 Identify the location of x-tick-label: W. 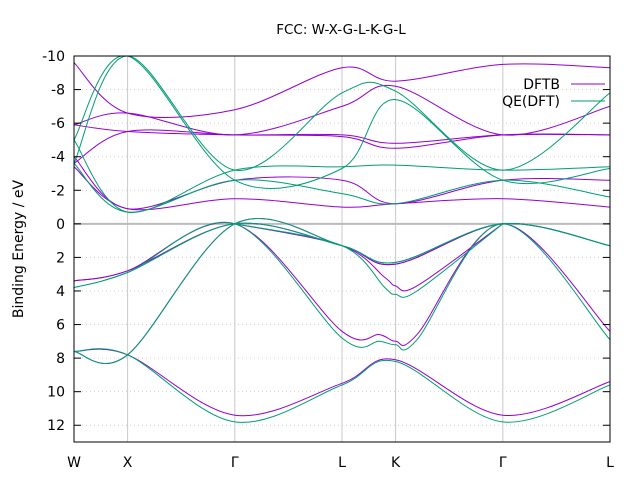
(74, 463).